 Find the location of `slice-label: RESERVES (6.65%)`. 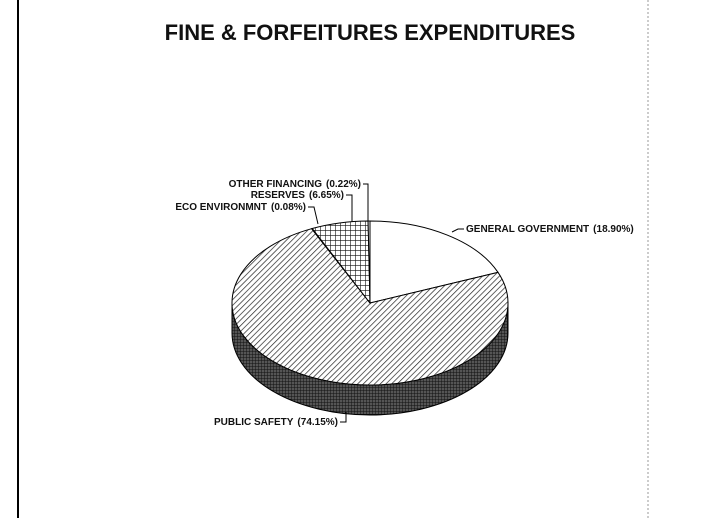

slice-label: RESERVES (6.65%) is located at coordinates (297, 195).